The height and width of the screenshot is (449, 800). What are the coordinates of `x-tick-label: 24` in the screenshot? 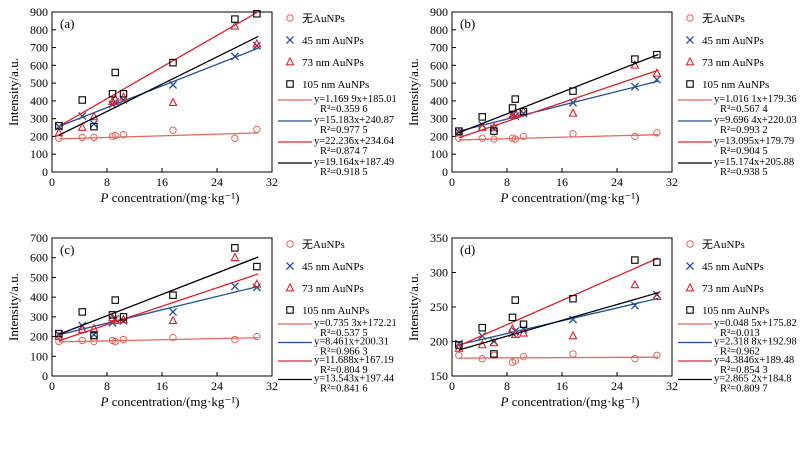 It's located at (217, 386).